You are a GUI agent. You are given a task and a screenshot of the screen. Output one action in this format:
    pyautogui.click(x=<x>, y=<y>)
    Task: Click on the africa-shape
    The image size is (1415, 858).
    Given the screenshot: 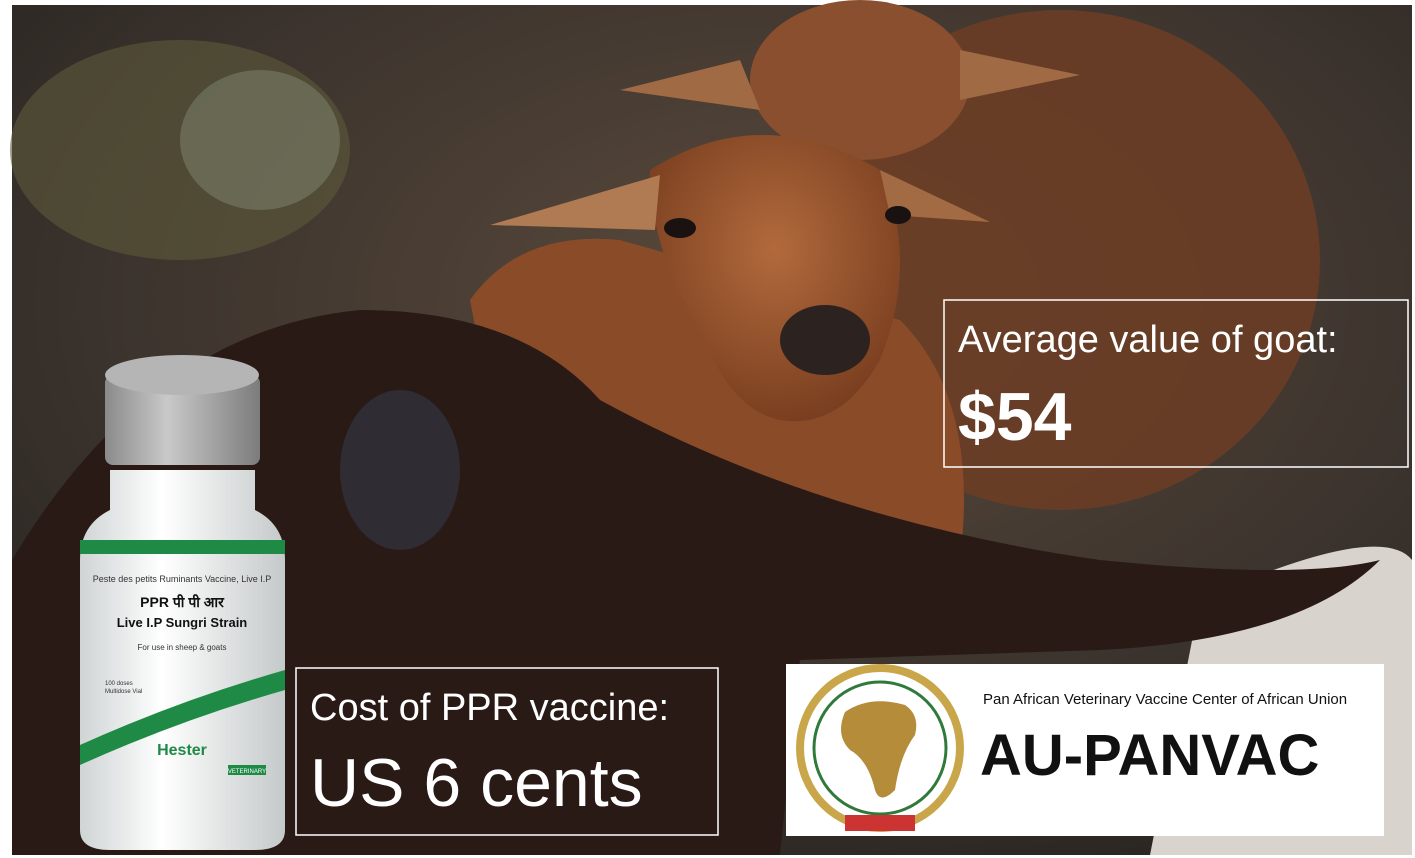 What is the action you would take?
    pyautogui.click(x=879, y=749)
    